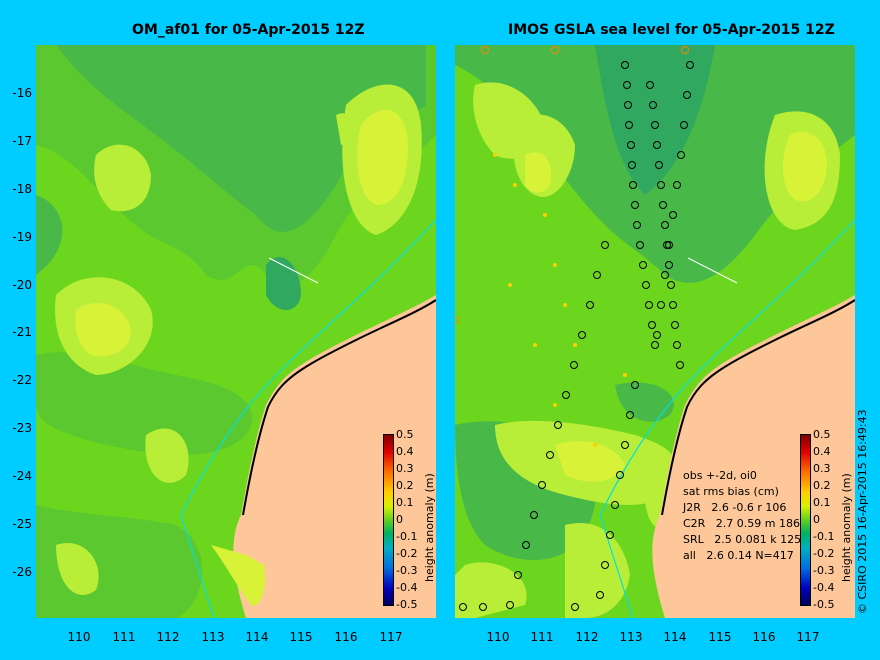  I want to click on y-tick-label: -16, so click(22, 93).